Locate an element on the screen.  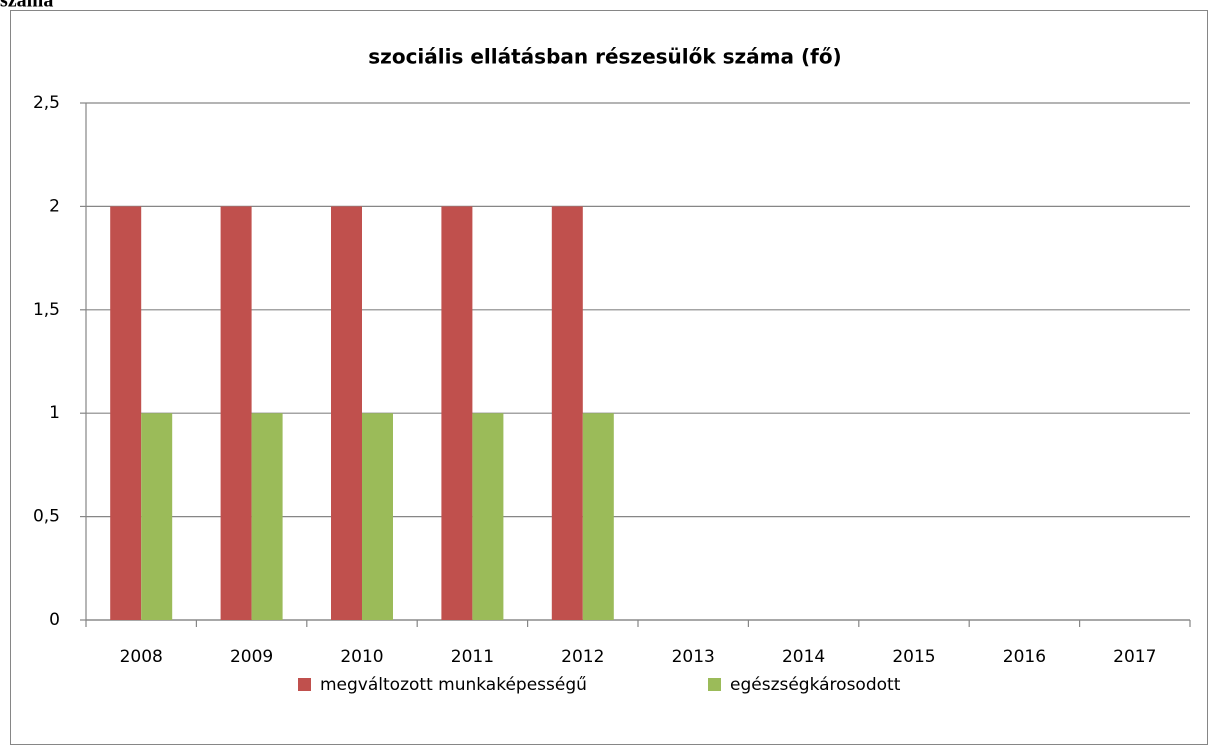
x-tick-label: 2014 is located at coordinates (803, 657).